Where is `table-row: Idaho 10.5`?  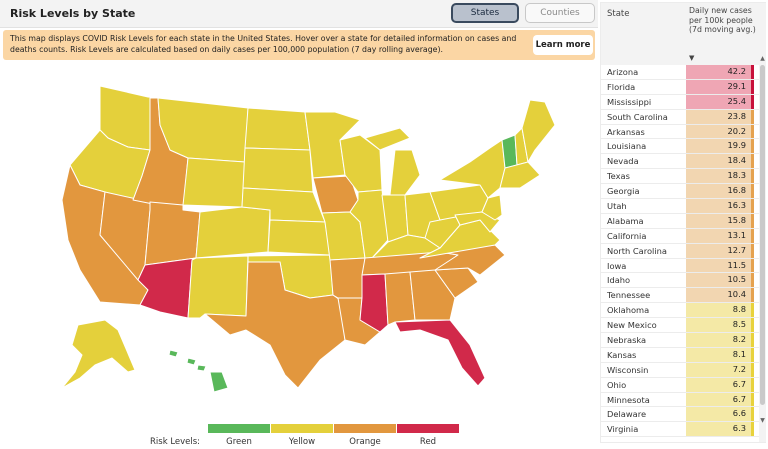 table-row: Idaho 10.5 is located at coordinates (680, 281).